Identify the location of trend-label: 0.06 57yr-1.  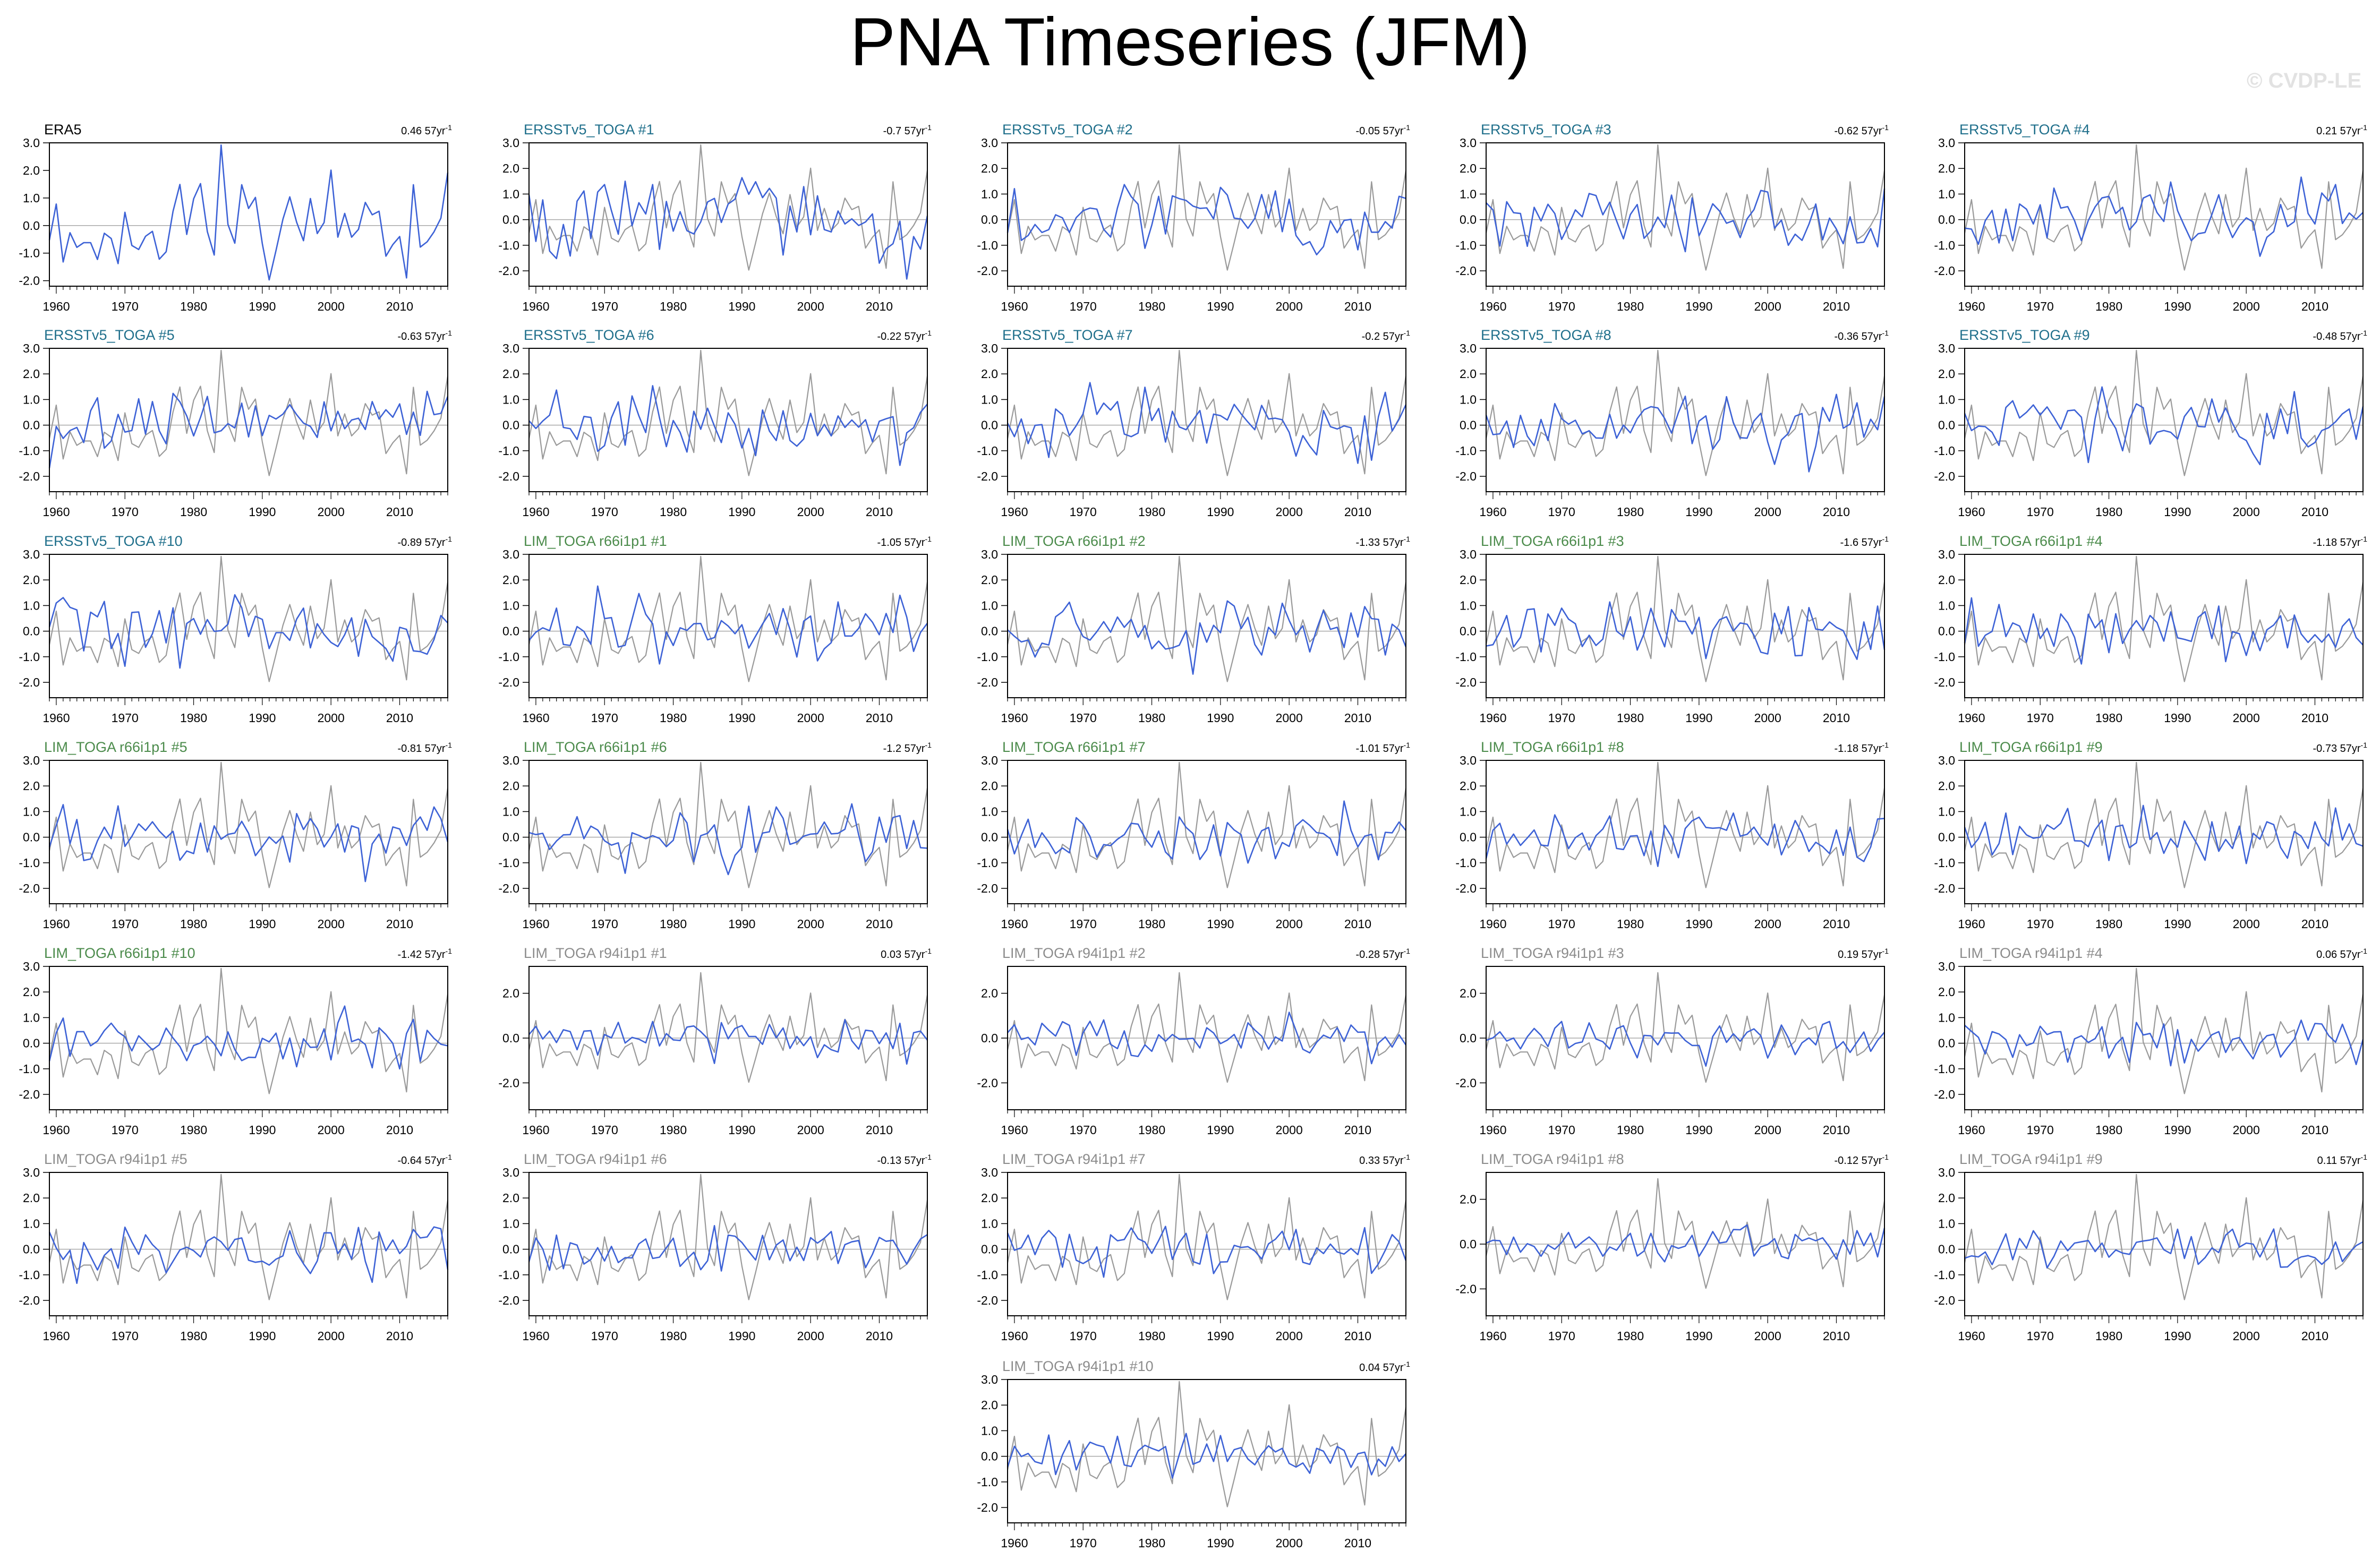
(2341, 954).